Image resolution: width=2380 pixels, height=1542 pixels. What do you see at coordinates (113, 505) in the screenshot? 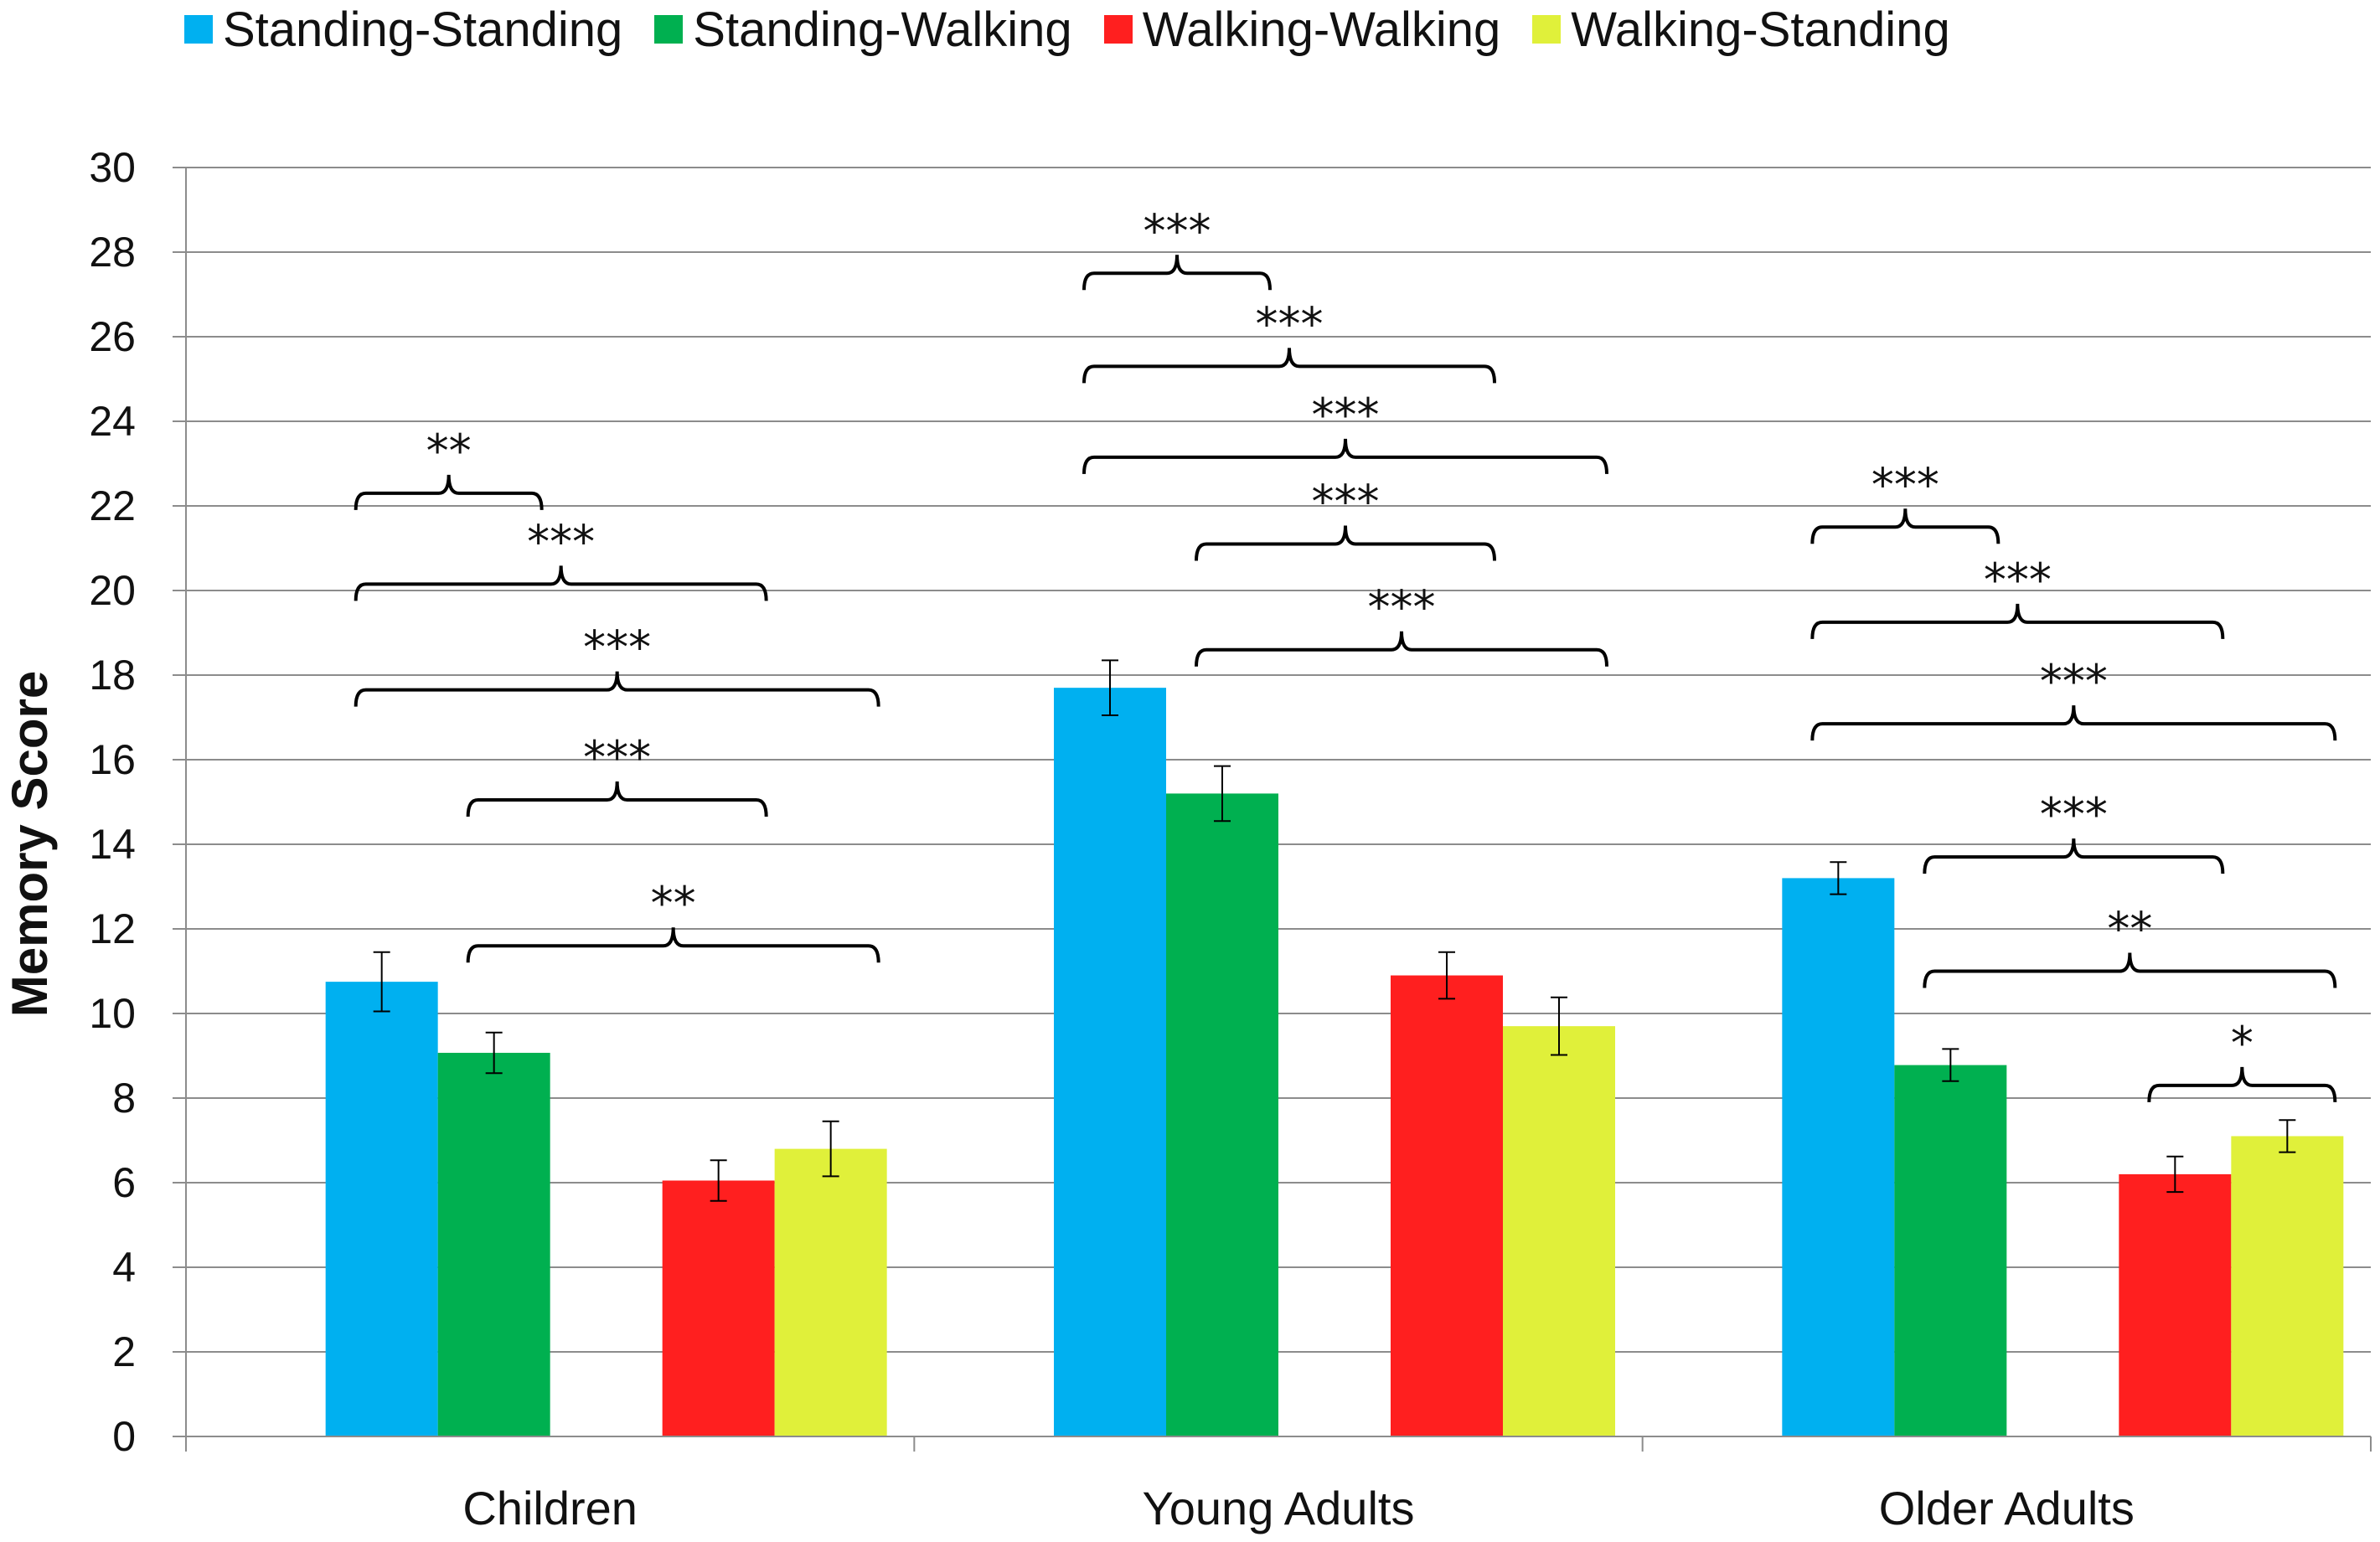
I see `y-tick-label: 22` at bounding box center [113, 505].